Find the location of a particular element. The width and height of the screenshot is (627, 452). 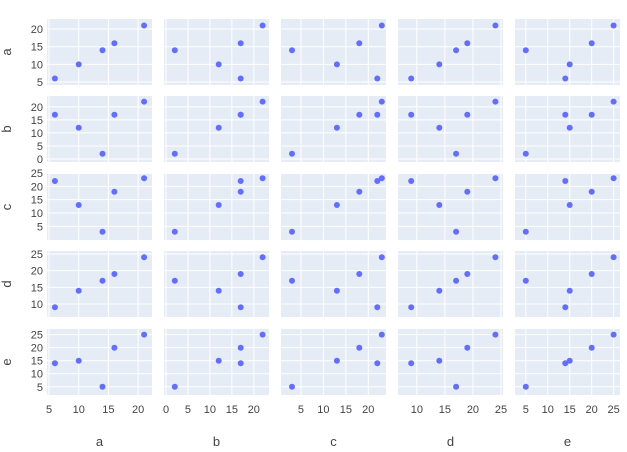

y-axis-title: b is located at coordinates (7, 128).